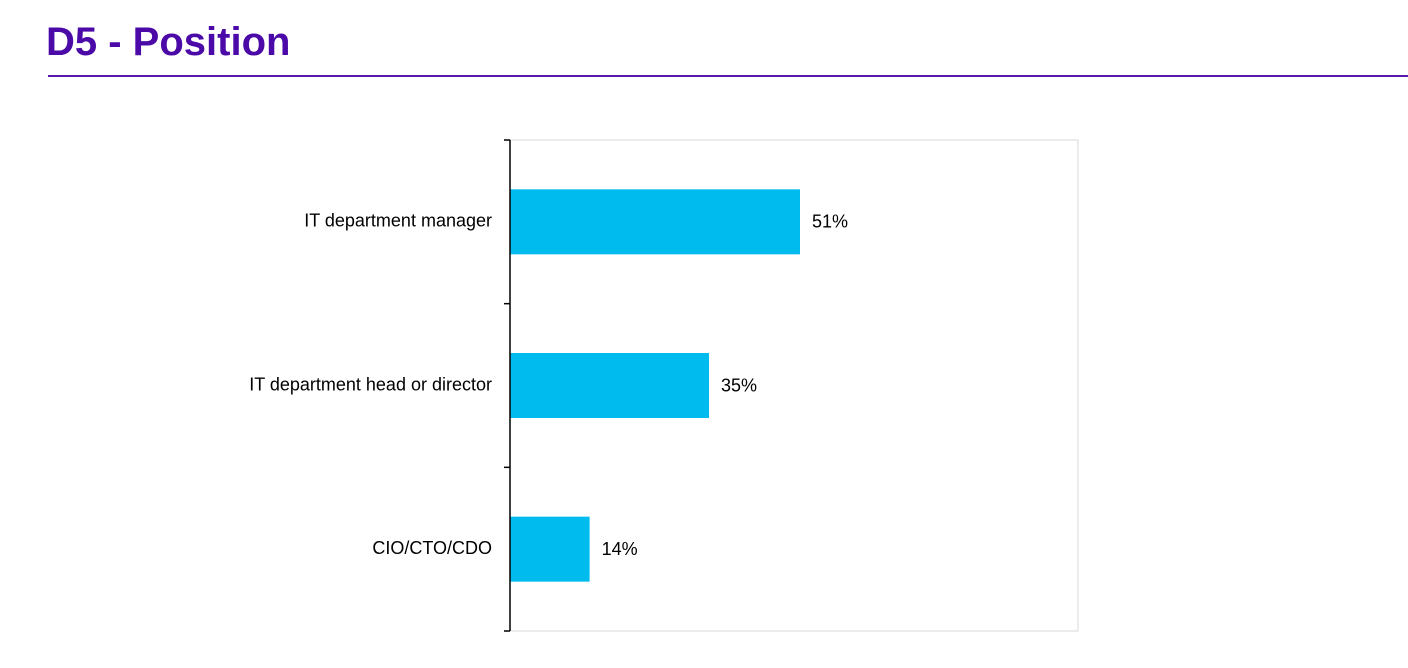 This screenshot has height=668, width=1408. What do you see at coordinates (620, 549) in the screenshot?
I see `data-label: 14%` at bounding box center [620, 549].